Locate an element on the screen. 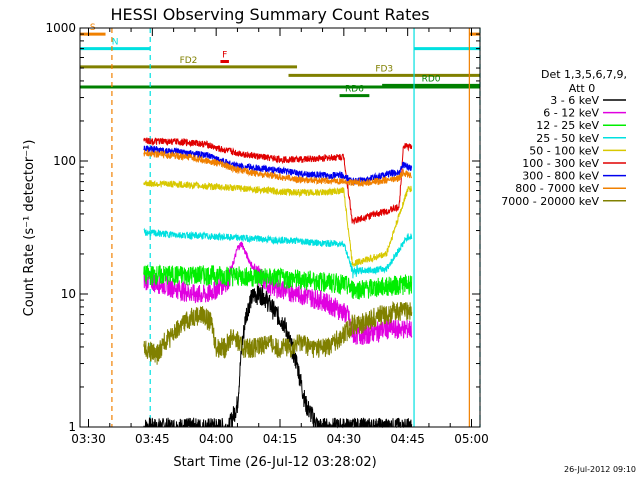 The image size is (640, 480). x-tick-label-6: 05:00 is located at coordinates (471, 439).